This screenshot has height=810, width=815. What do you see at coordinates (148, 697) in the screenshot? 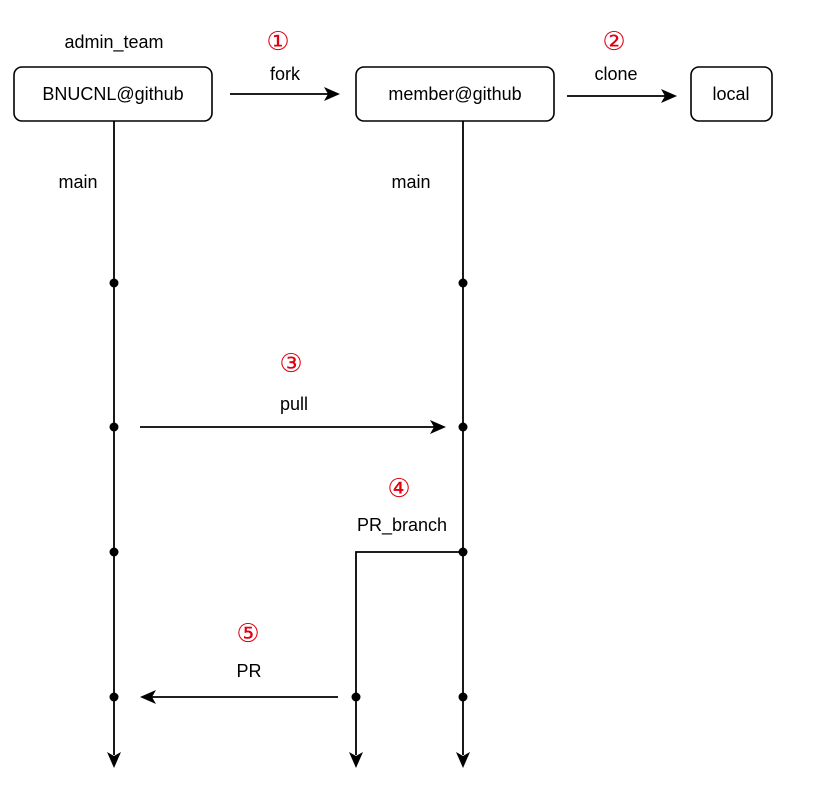
I see `pr-arrowhead` at bounding box center [148, 697].